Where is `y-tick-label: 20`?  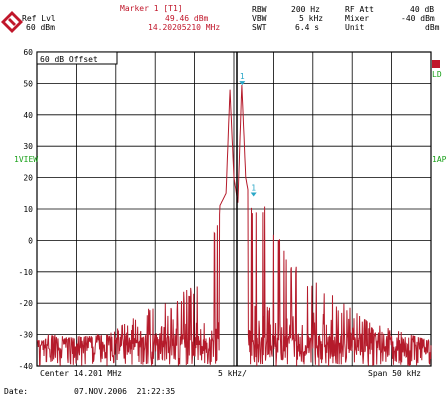
y-tick-label: 20 is located at coordinates (28, 178).